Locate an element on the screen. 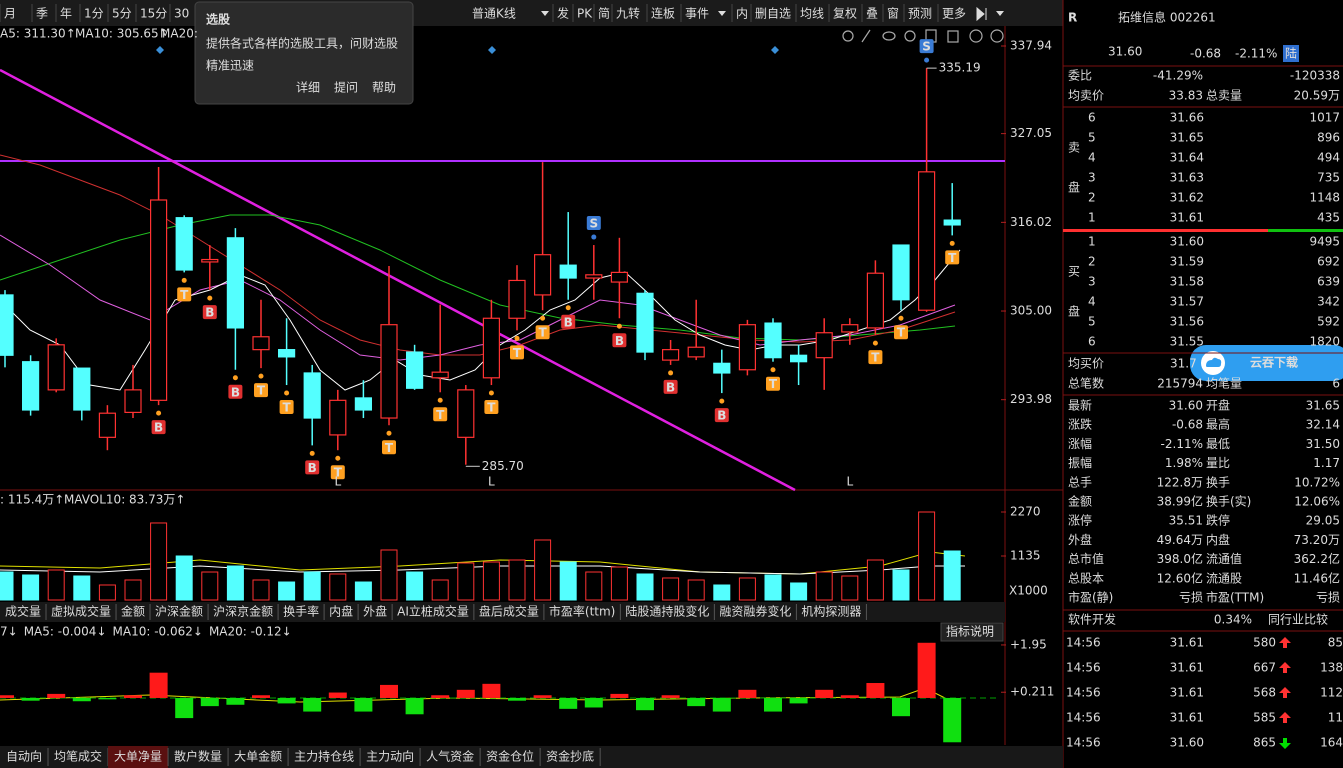  stat-value: 73.20万 is located at coordinates (1317, 540).